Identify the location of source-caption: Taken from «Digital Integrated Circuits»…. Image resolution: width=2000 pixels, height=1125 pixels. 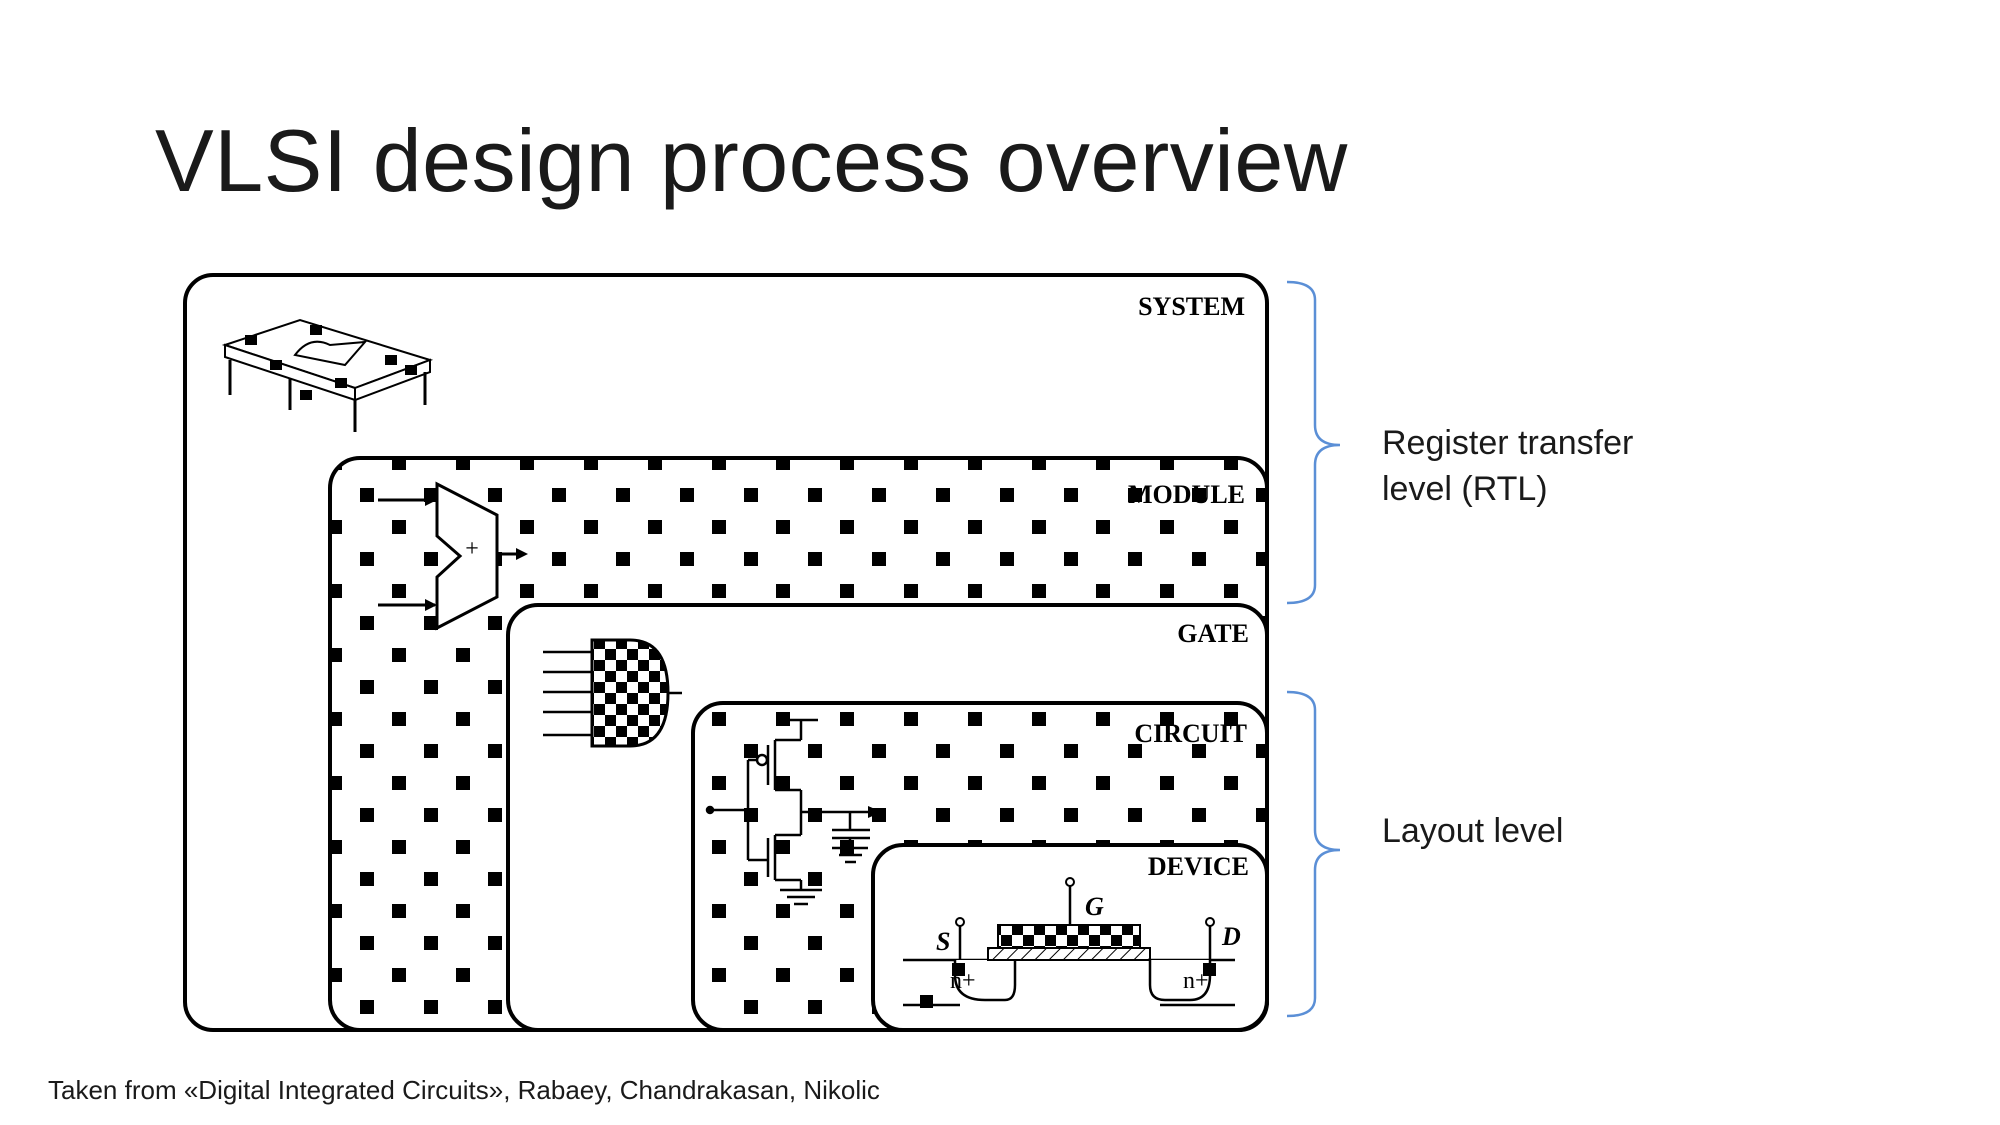
(464, 1090).